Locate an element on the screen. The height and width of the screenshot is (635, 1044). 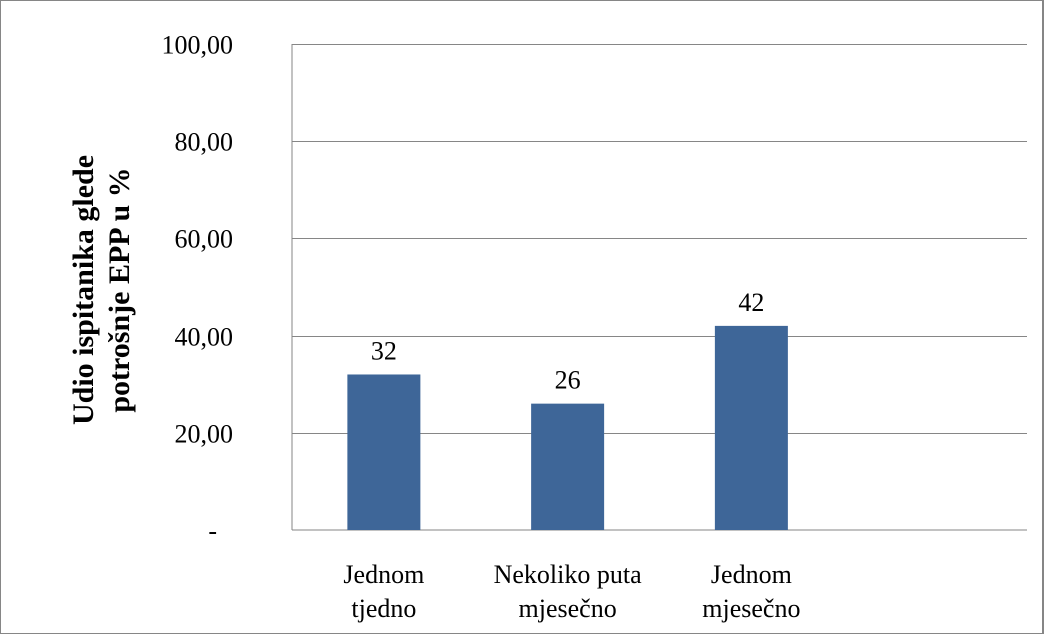
y-axis-title-line: Udio ispitanika glede is located at coordinates (83, 290).